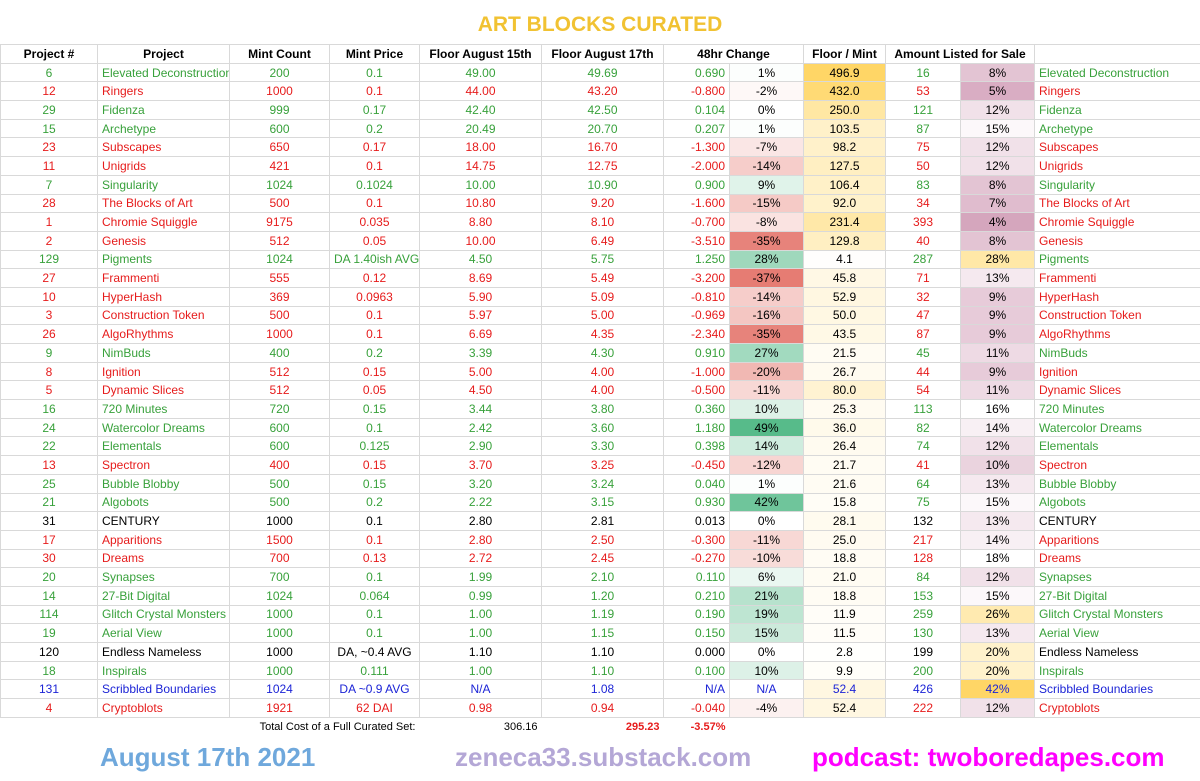  Describe the element at coordinates (1117, 240) in the screenshot. I see `cell-project-name-repeat: Genesis` at that location.